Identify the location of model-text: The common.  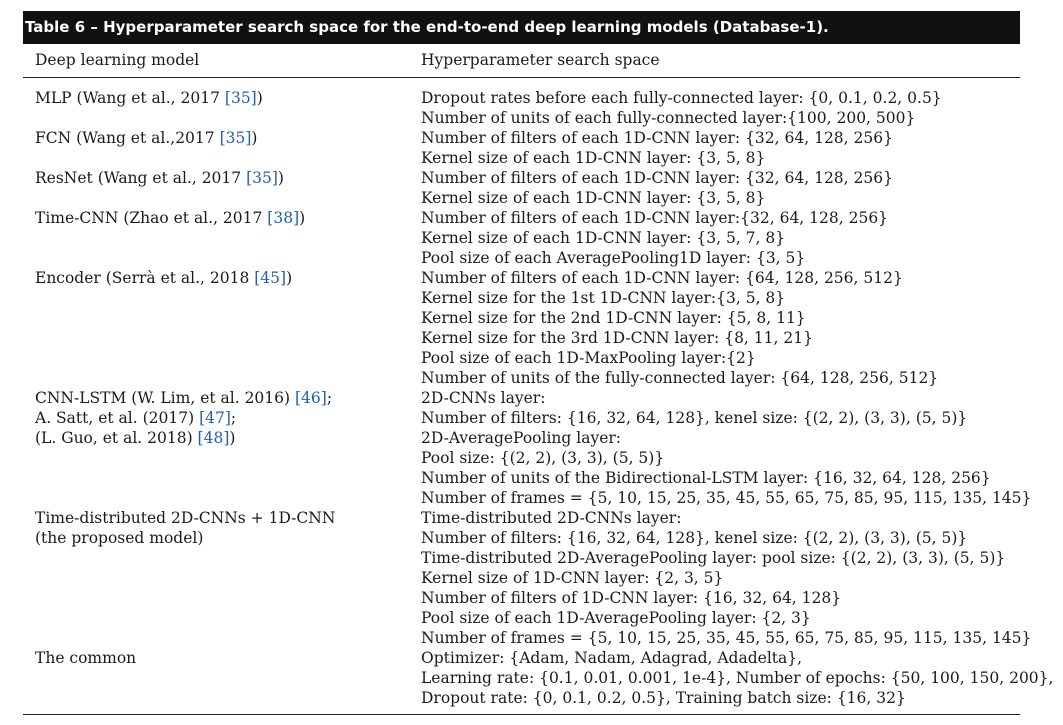
(86, 658).